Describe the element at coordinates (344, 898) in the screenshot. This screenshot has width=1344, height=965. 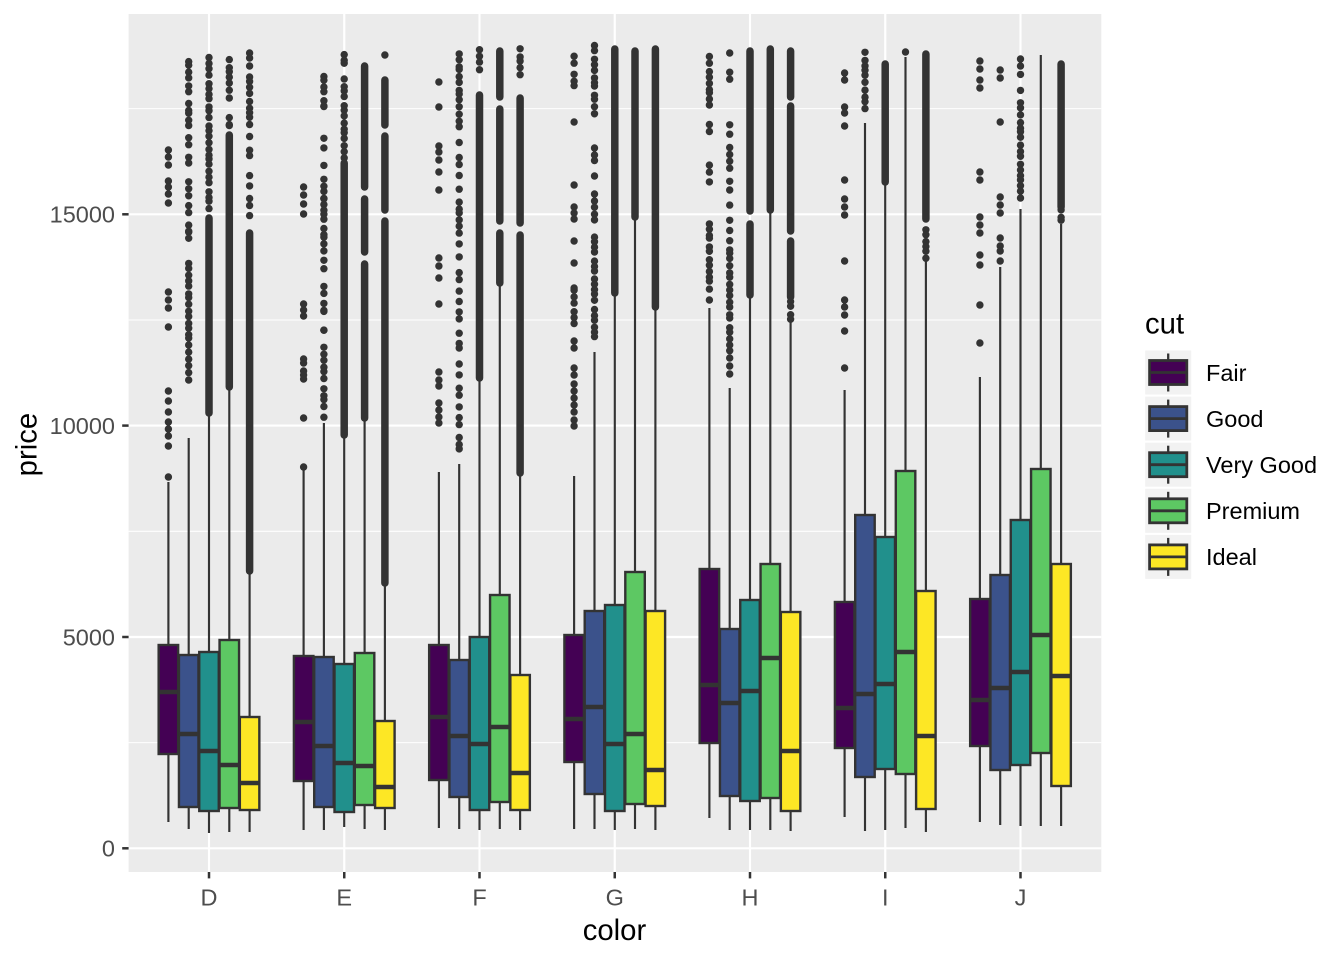
I see `svg-text: E` at that location.